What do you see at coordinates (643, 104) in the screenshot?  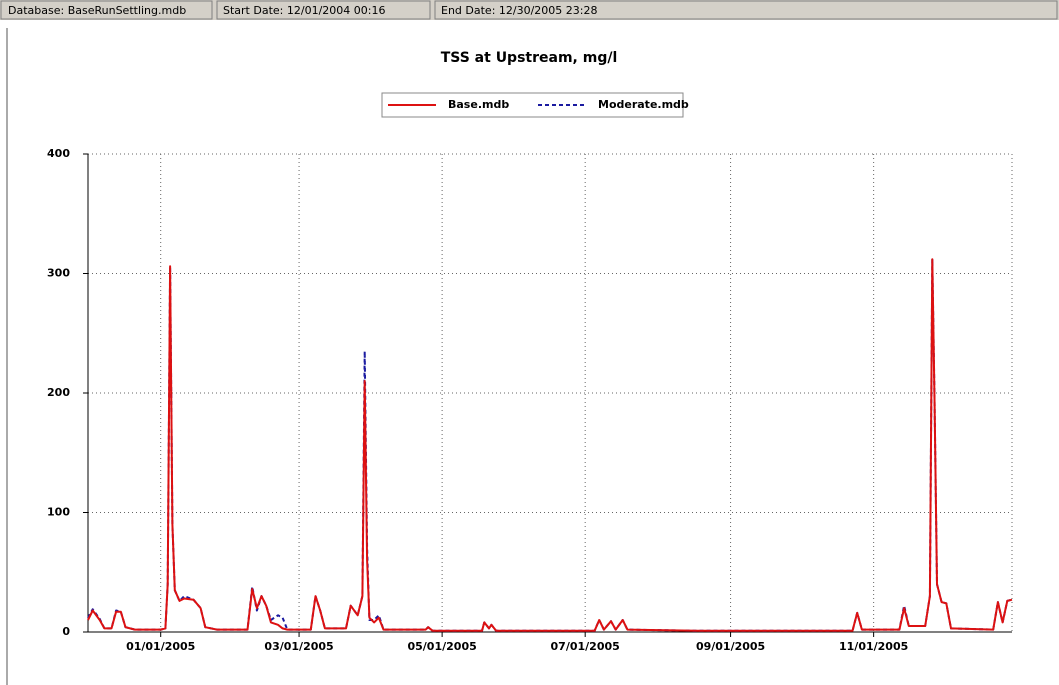 I see `legend-label: Moderate.mdb` at bounding box center [643, 104].